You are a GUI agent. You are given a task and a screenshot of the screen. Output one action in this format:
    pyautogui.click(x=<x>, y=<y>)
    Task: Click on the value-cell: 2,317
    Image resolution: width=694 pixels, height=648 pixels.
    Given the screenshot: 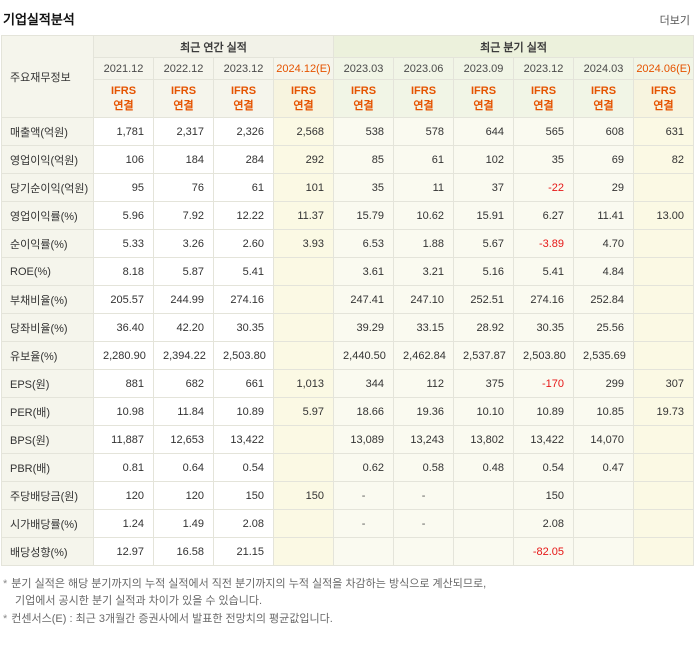 What is the action you would take?
    pyautogui.click(x=183, y=131)
    